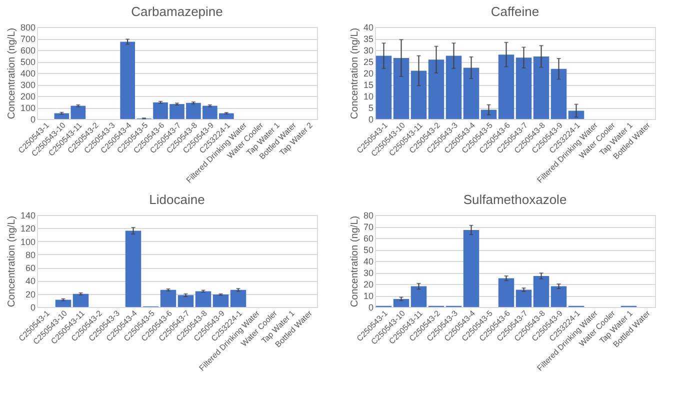 This screenshot has height=417, width=699. What do you see at coordinates (368, 227) in the screenshot?
I see `y-tick-label: 70` at bounding box center [368, 227].